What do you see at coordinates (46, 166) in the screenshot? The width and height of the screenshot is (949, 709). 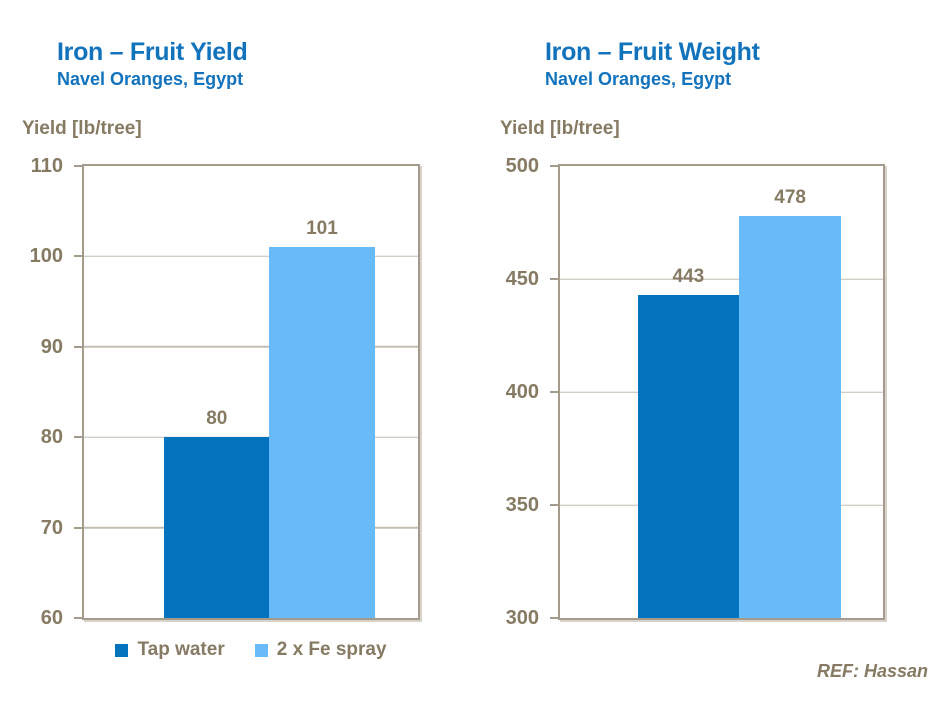 I see `y-tick-label: 110` at bounding box center [46, 166].